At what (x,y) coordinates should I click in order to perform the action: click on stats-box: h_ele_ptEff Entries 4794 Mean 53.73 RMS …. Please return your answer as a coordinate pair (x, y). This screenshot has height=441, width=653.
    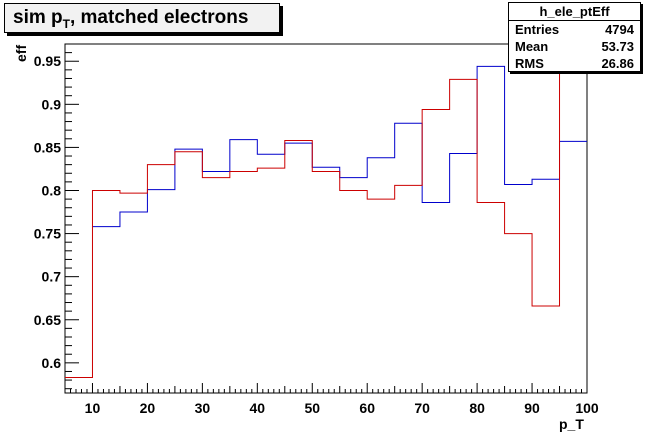
    Looking at the image, I should click on (574, 37).